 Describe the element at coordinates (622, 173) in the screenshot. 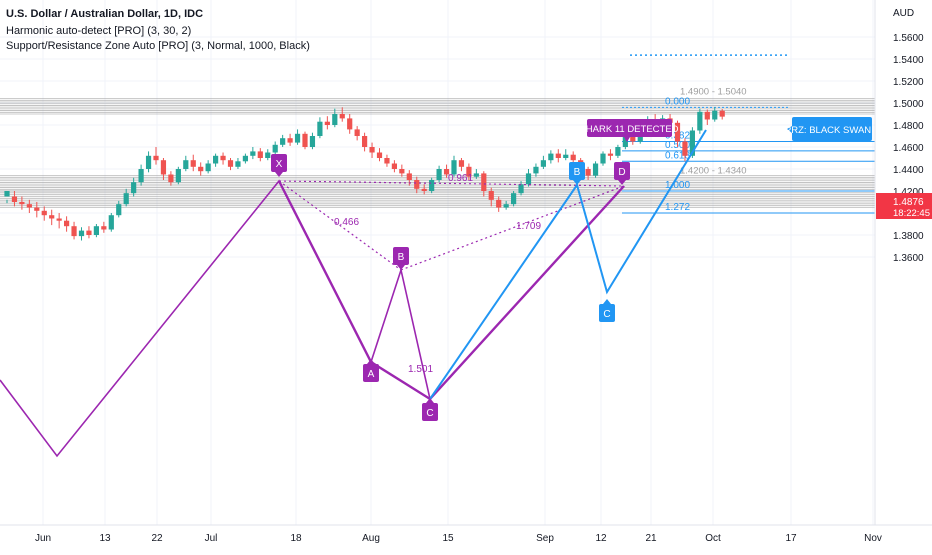

I see `pattern-point-marker: D` at that location.